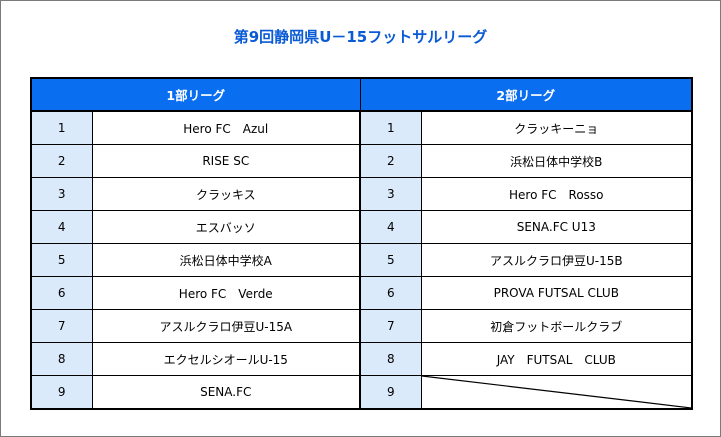 The height and width of the screenshot is (437, 721). What do you see at coordinates (226, 127) in the screenshot?
I see `division1-team: Hero FC Azul` at bounding box center [226, 127].